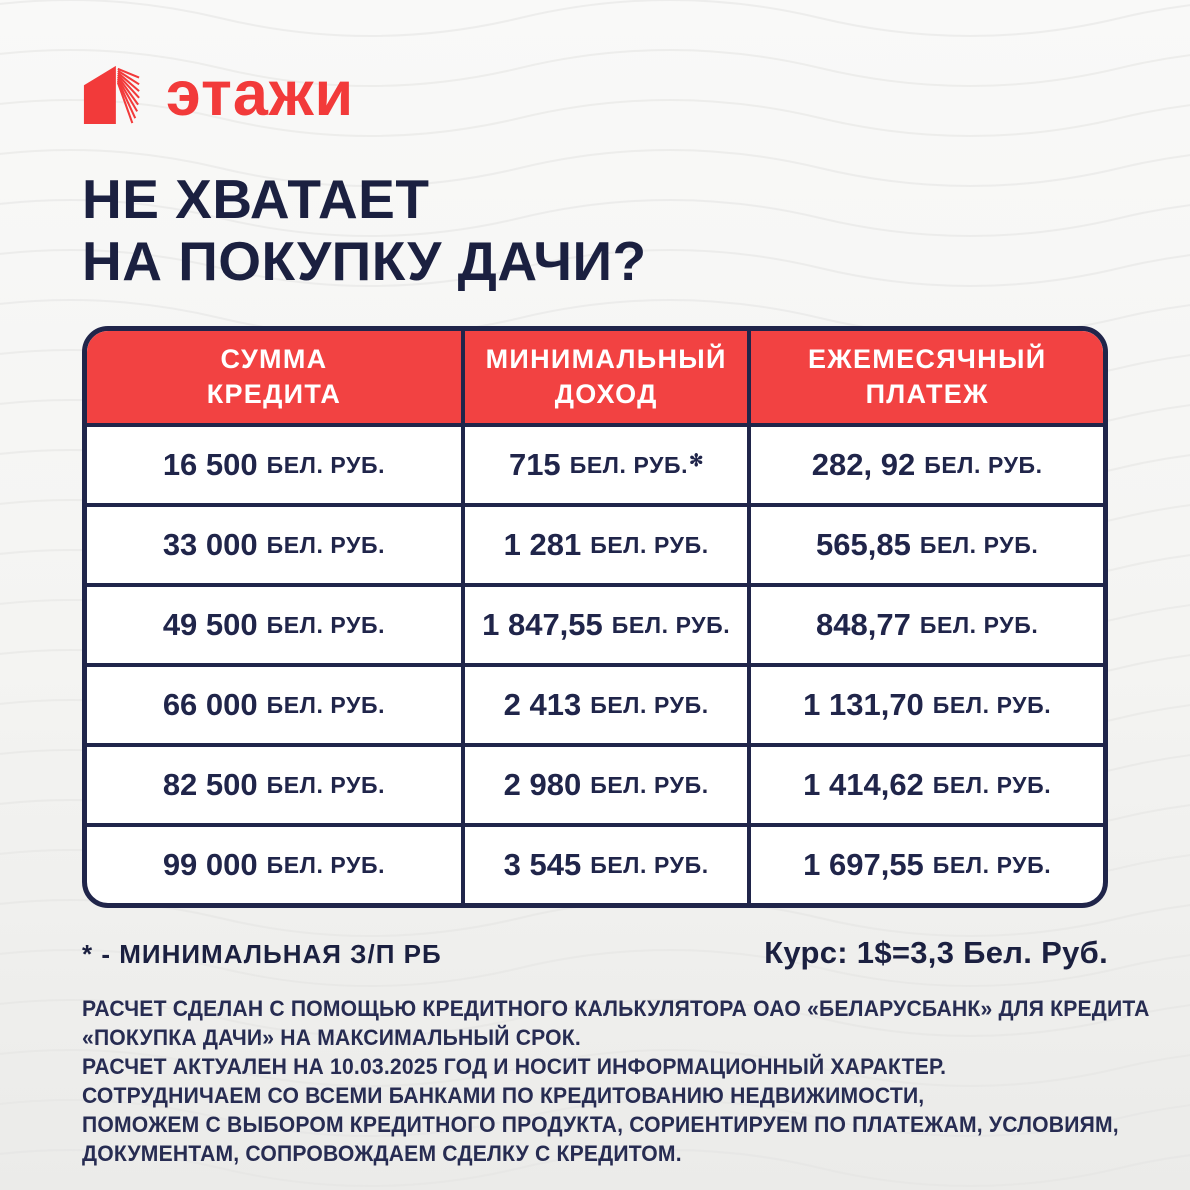 Image resolution: width=1190 pixels, height=1190 pixels. I want to click on cell-income: 1 281 БЕЛ. РУБ., so click(608, 545).